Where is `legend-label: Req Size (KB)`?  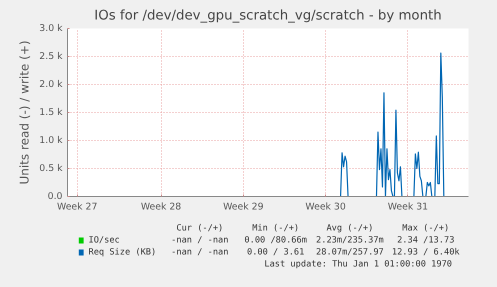 legend-label: Req Size (KB) is located at coordinates (122, 253).